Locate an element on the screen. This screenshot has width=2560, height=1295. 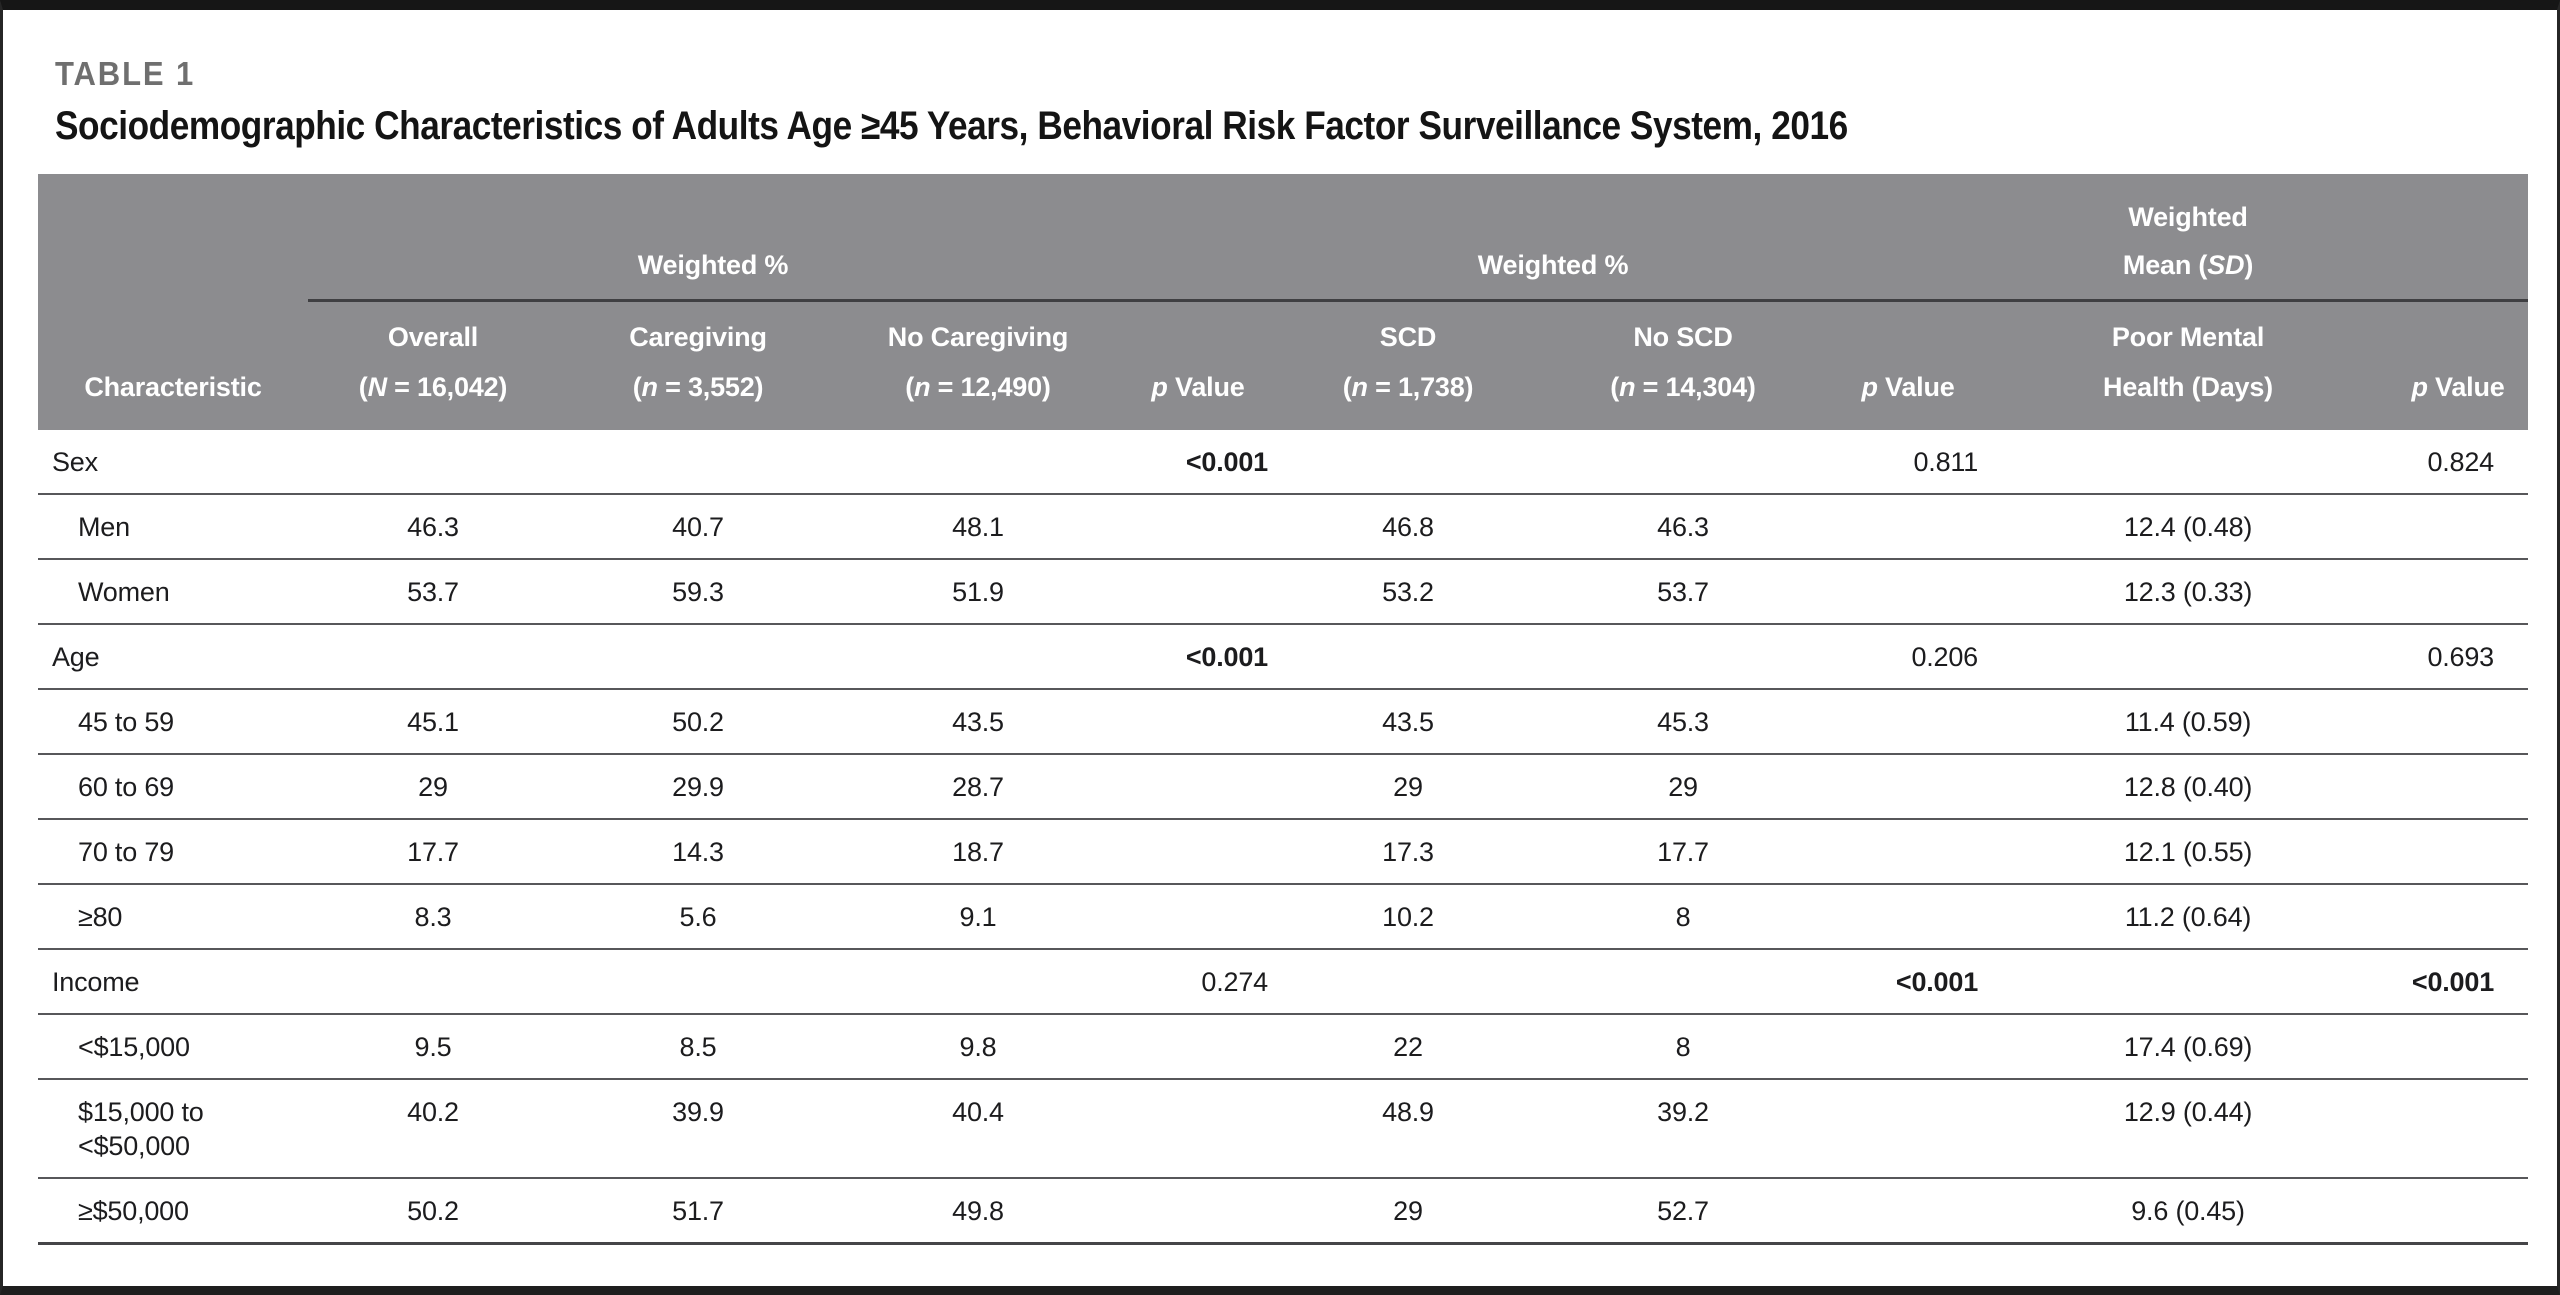
cell-poor-mental-health-days: 9.6 (0.45) is located at coordinates (2188, 1211).